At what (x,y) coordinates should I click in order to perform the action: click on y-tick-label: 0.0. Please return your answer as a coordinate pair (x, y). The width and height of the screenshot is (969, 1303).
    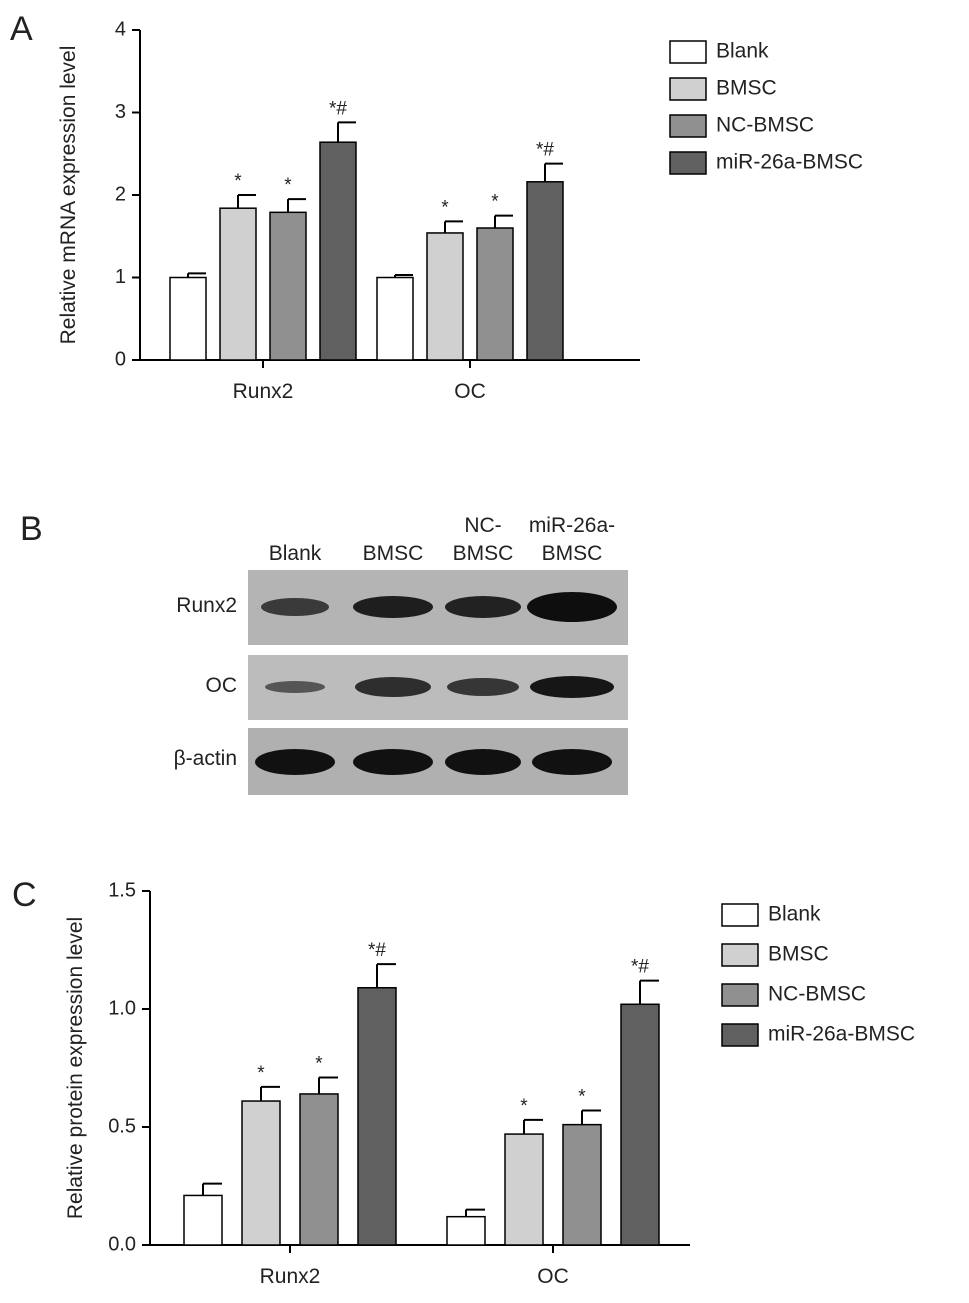
    Looking at the image, I should click on (122, 1244).